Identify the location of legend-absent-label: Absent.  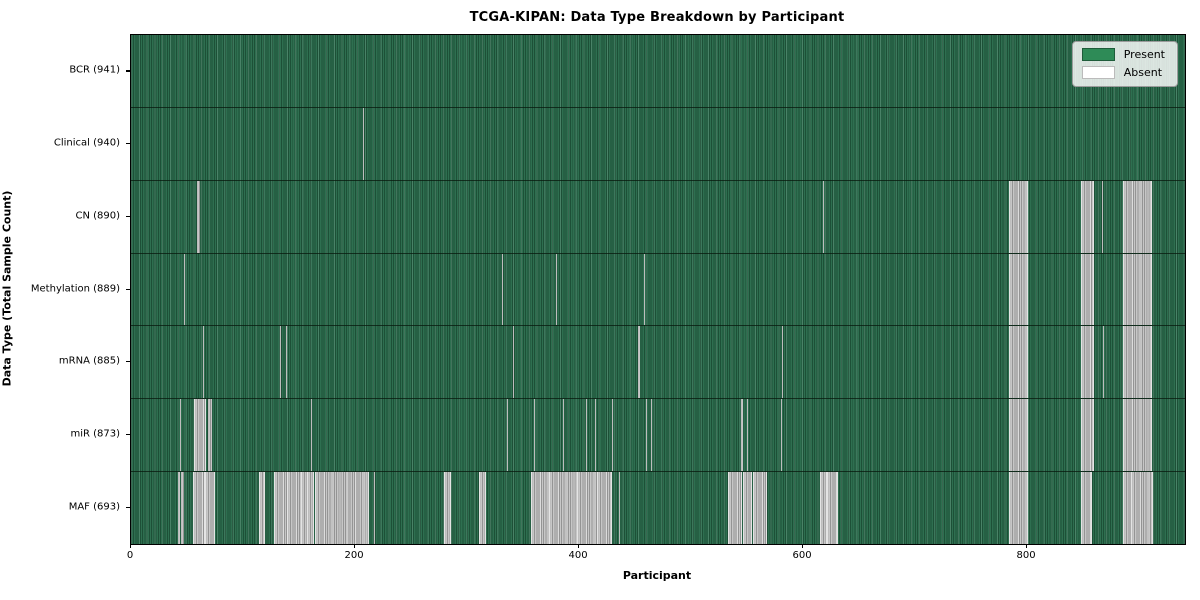
(1143, 72).